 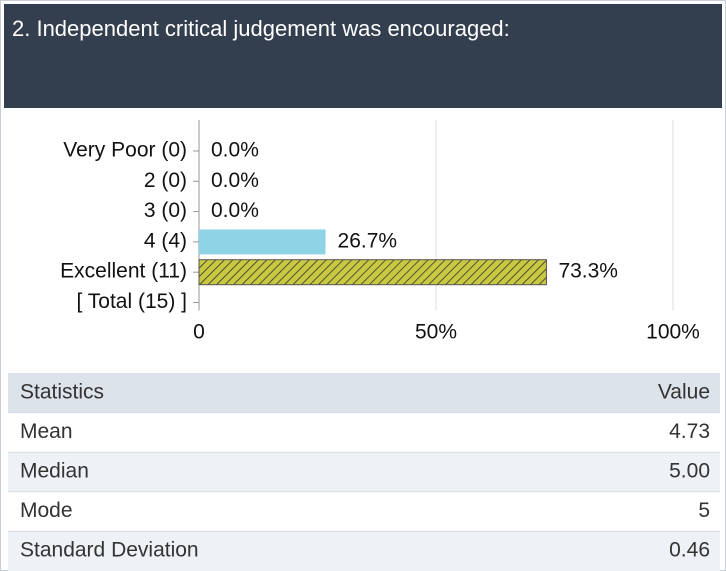 I want to click on table-cell: Standard Deviation, so click(x=109, y=550).